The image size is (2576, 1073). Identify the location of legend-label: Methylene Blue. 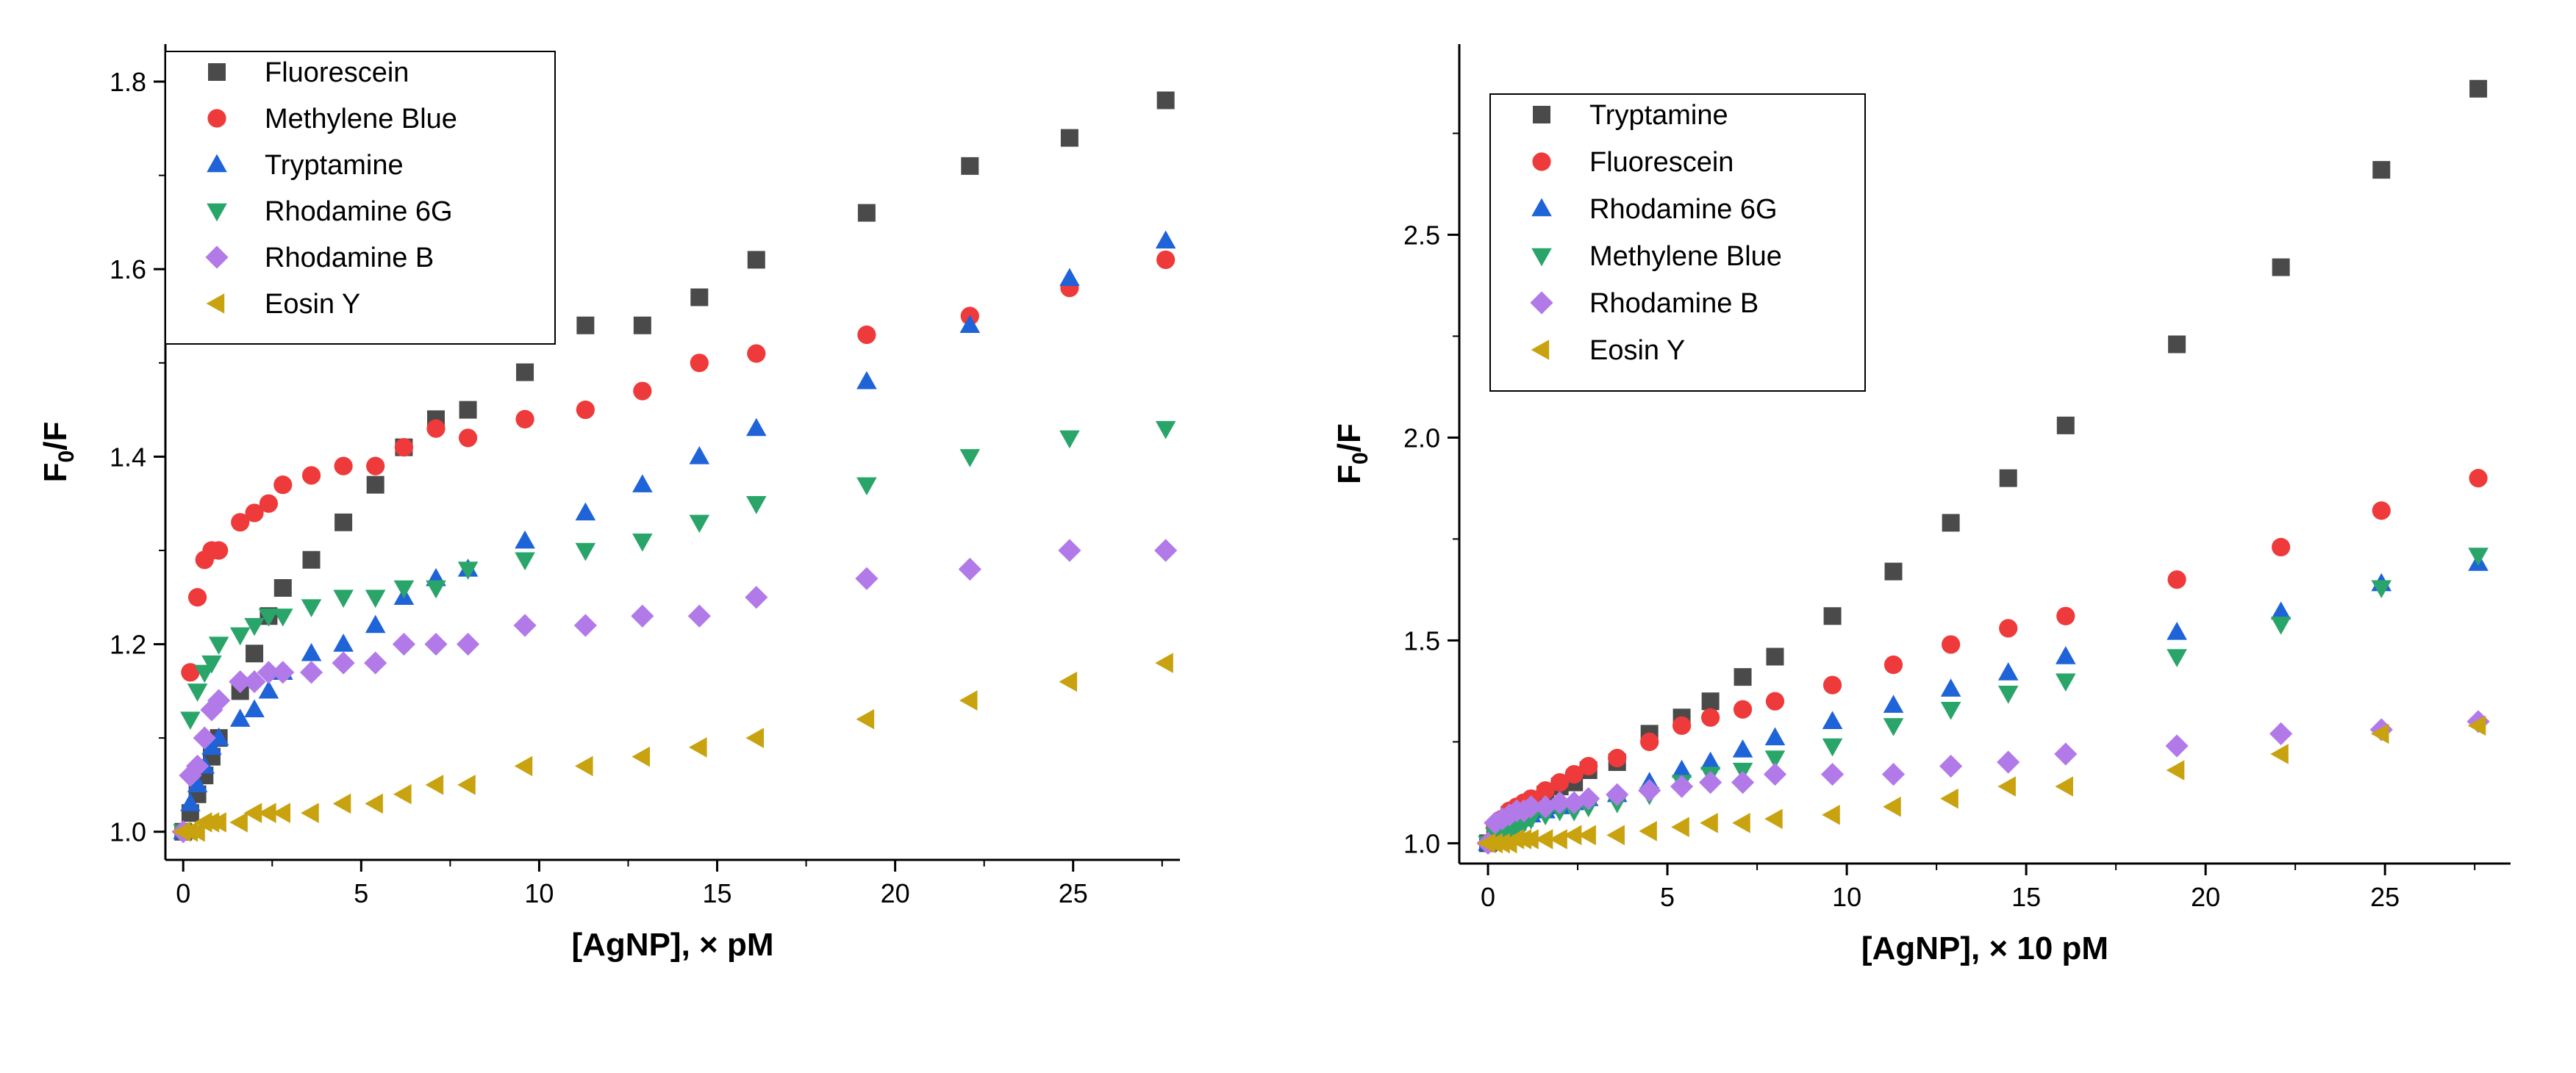
(1685, 256).